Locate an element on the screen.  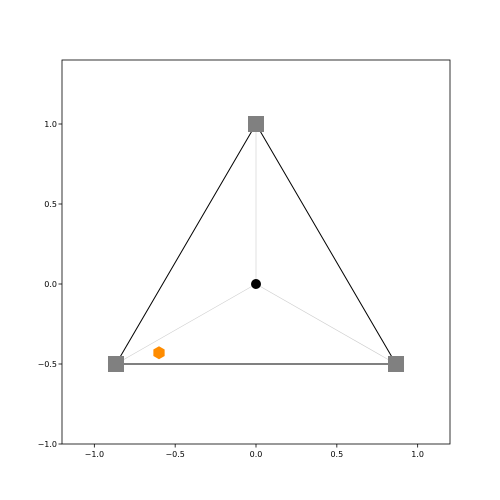
y-tick-label: −0.5 is located at coordinates (47, 364).